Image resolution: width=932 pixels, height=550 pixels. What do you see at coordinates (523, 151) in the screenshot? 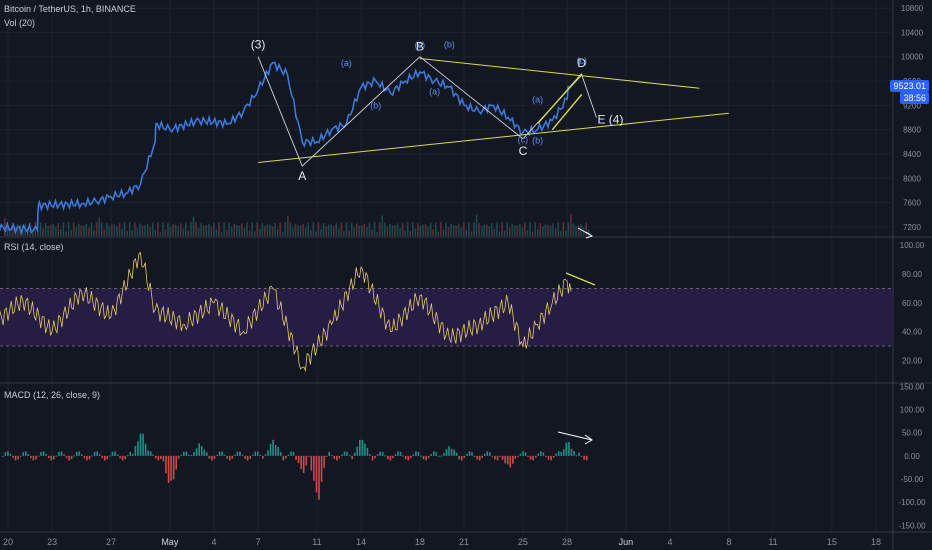
I see `wave-label: C` at bounding box center [523, 151].